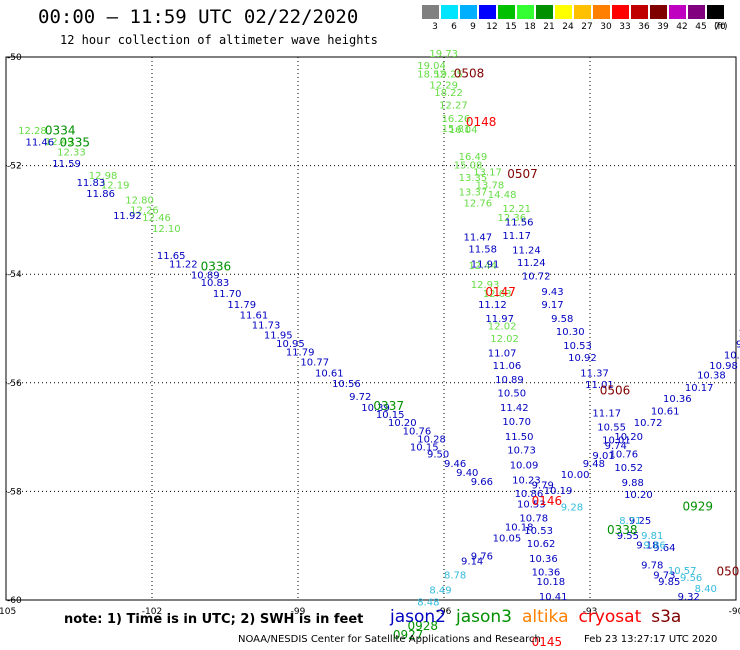 Image resolution: width=740 pixels, height=650 pixels. Describe the element at coordinates (553, 597) in the screenshot. I see `wave-height-value: 10.41` at that location.